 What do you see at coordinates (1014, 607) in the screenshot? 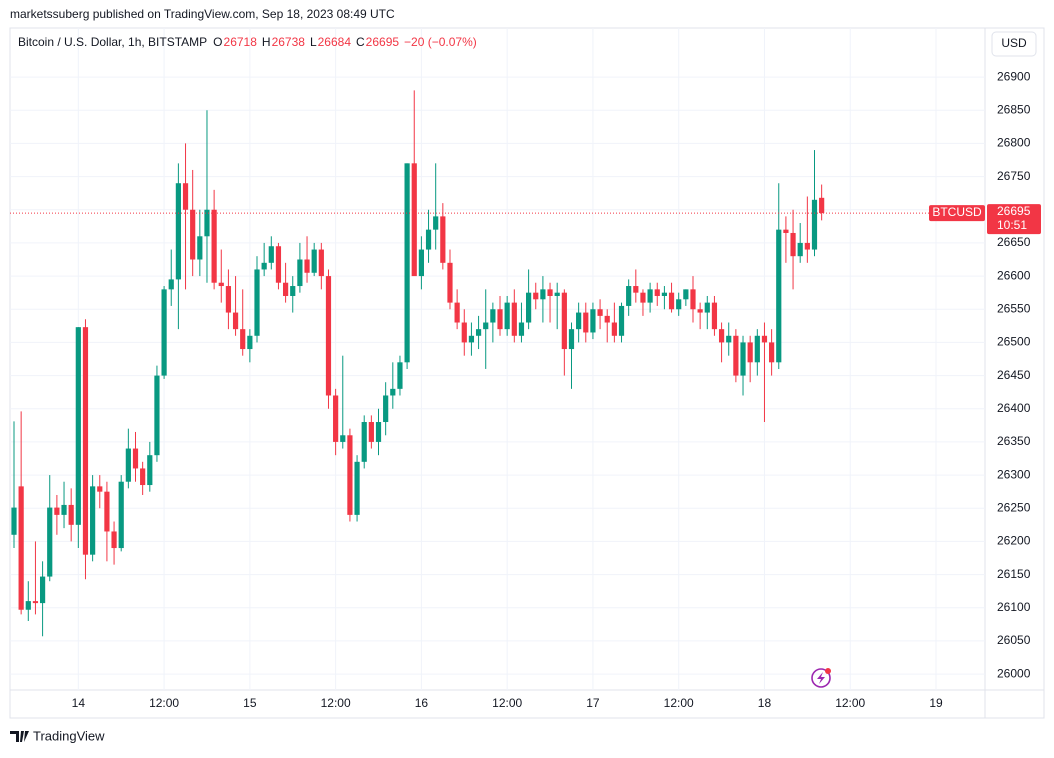
I see `y-tick-label: 26100` at bounding box center [1014, 607].